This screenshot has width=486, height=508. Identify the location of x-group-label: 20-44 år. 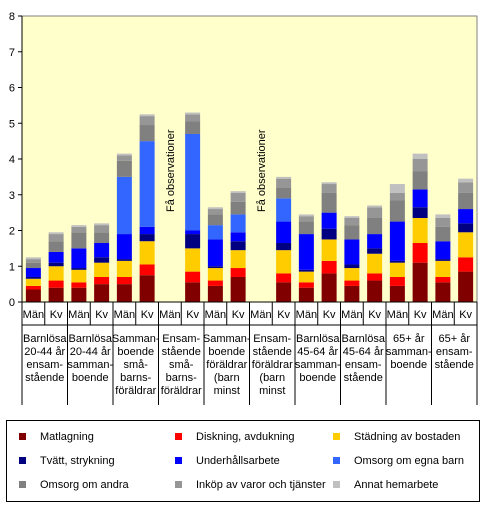
(44, 352).